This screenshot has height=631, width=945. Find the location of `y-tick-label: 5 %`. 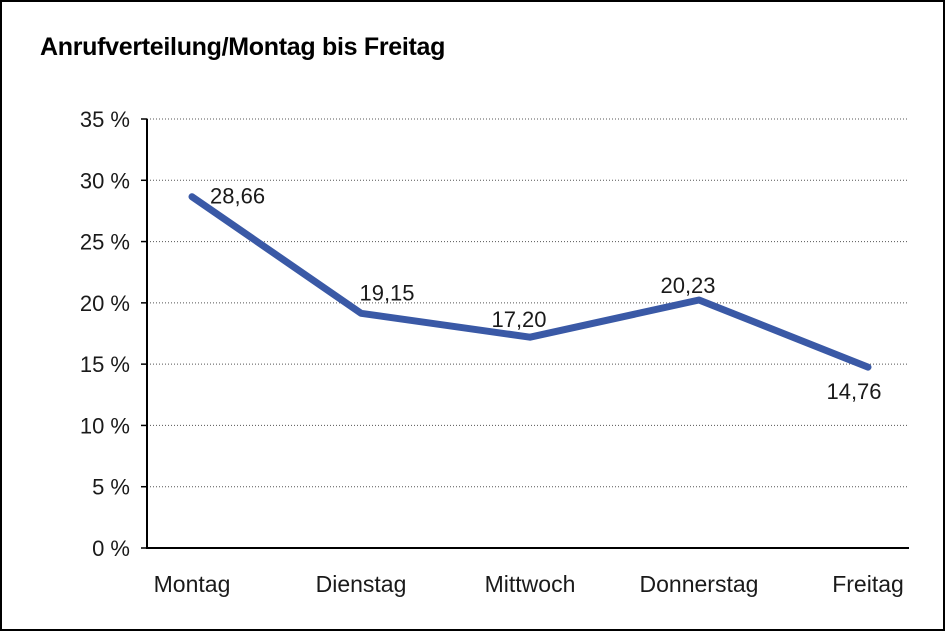

y-tick-label: 5 % is located at coordinates (111, 487).